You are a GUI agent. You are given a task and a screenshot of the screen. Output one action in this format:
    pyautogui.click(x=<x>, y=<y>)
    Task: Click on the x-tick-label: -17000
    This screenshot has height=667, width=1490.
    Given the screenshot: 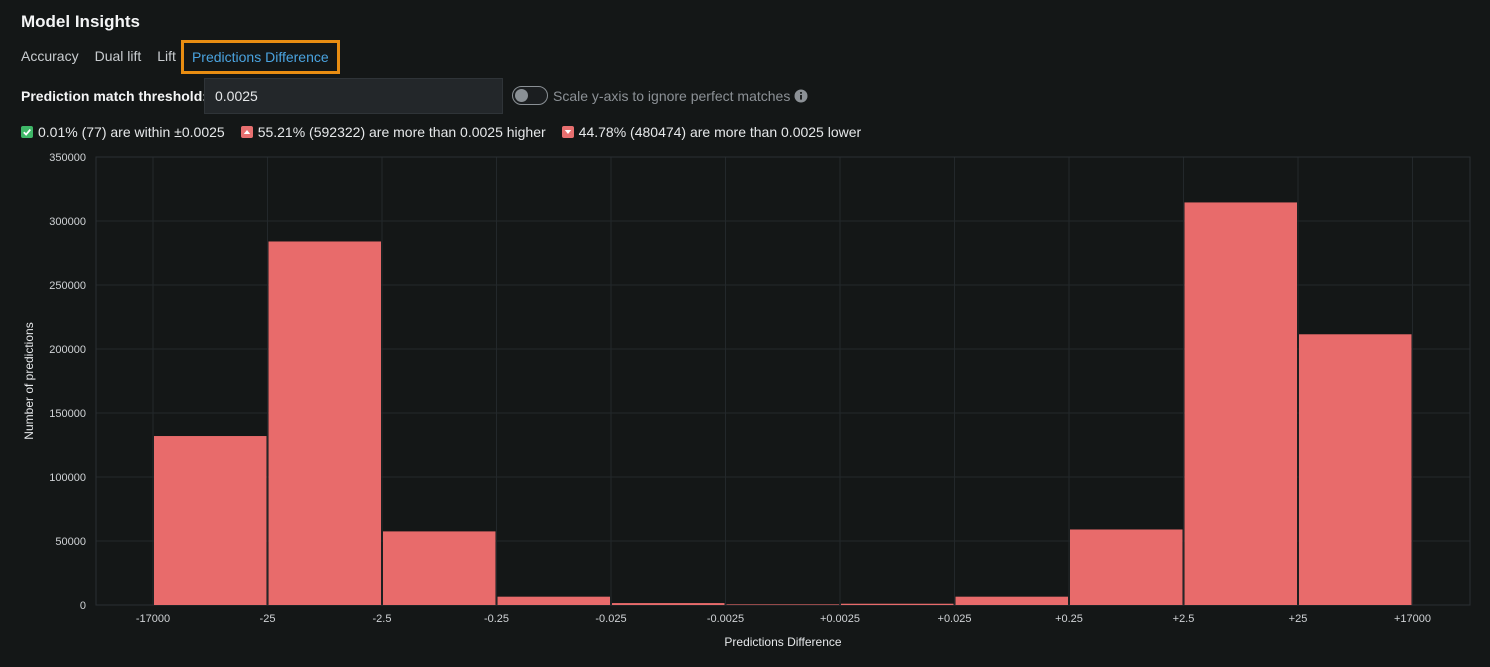 What is the action you would take?
    pyautogui.click(x=153, y=619)
    